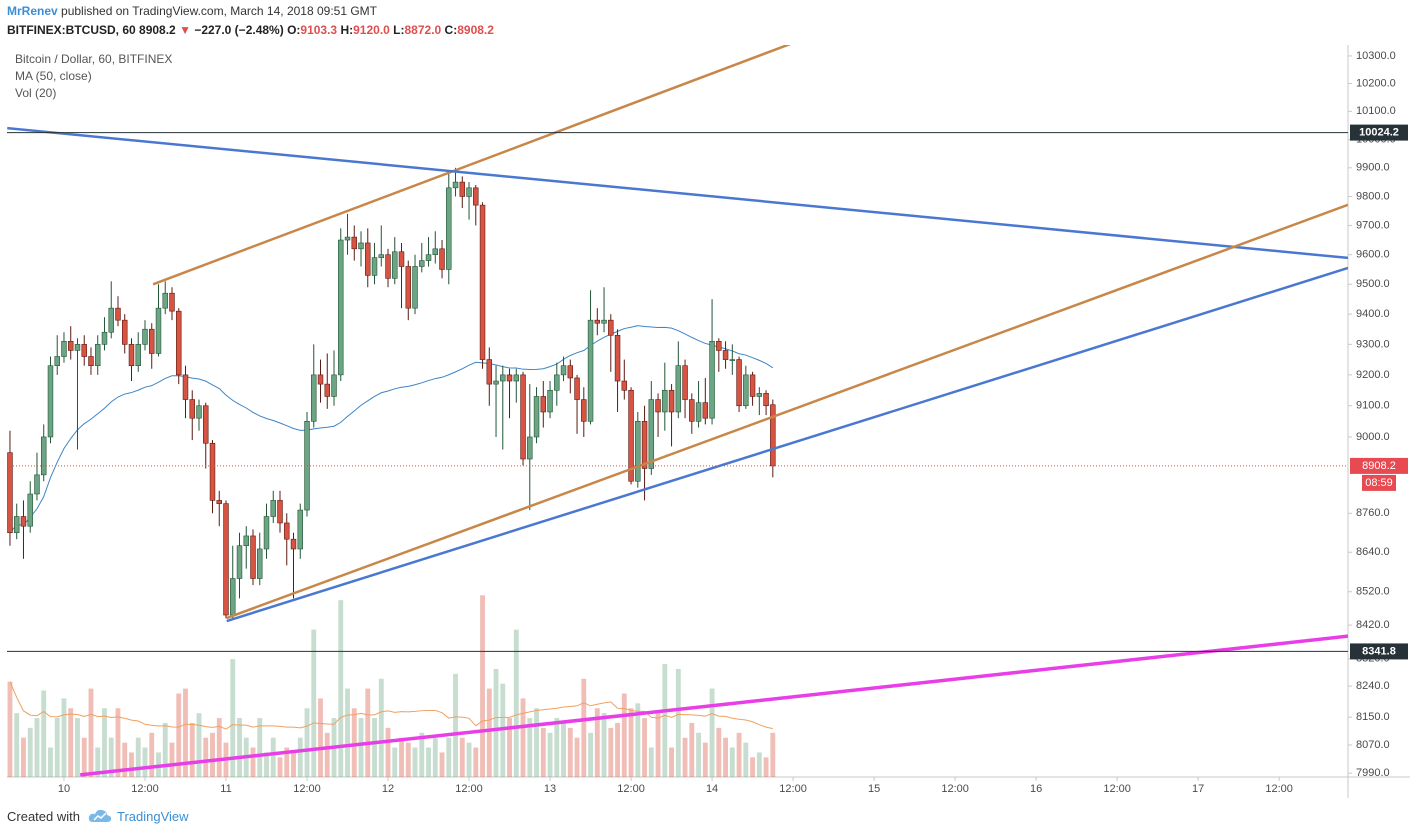 The image size is (1410, 834). Describe the element at coordinates (1373, 552) in the screenshot. I see `y-tick-label: 8640.0` at that location.